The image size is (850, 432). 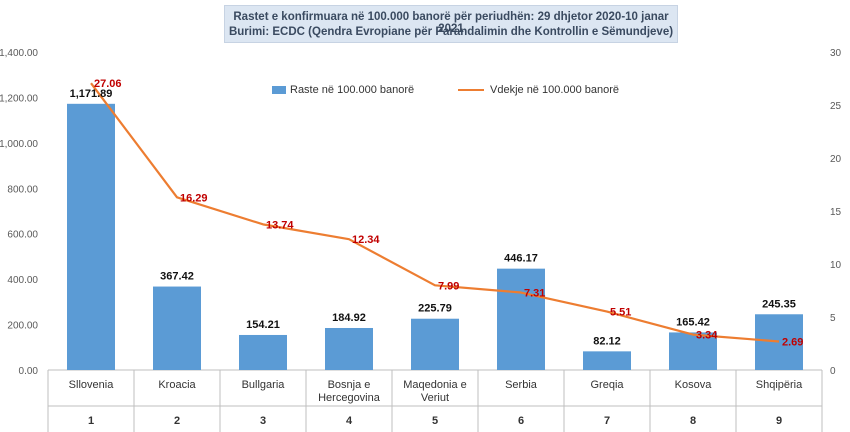 What do you see at coordinates (263, 325) in the screenshot?
I see `bar-data-label: 154.21` at bounding box center [263, 325].